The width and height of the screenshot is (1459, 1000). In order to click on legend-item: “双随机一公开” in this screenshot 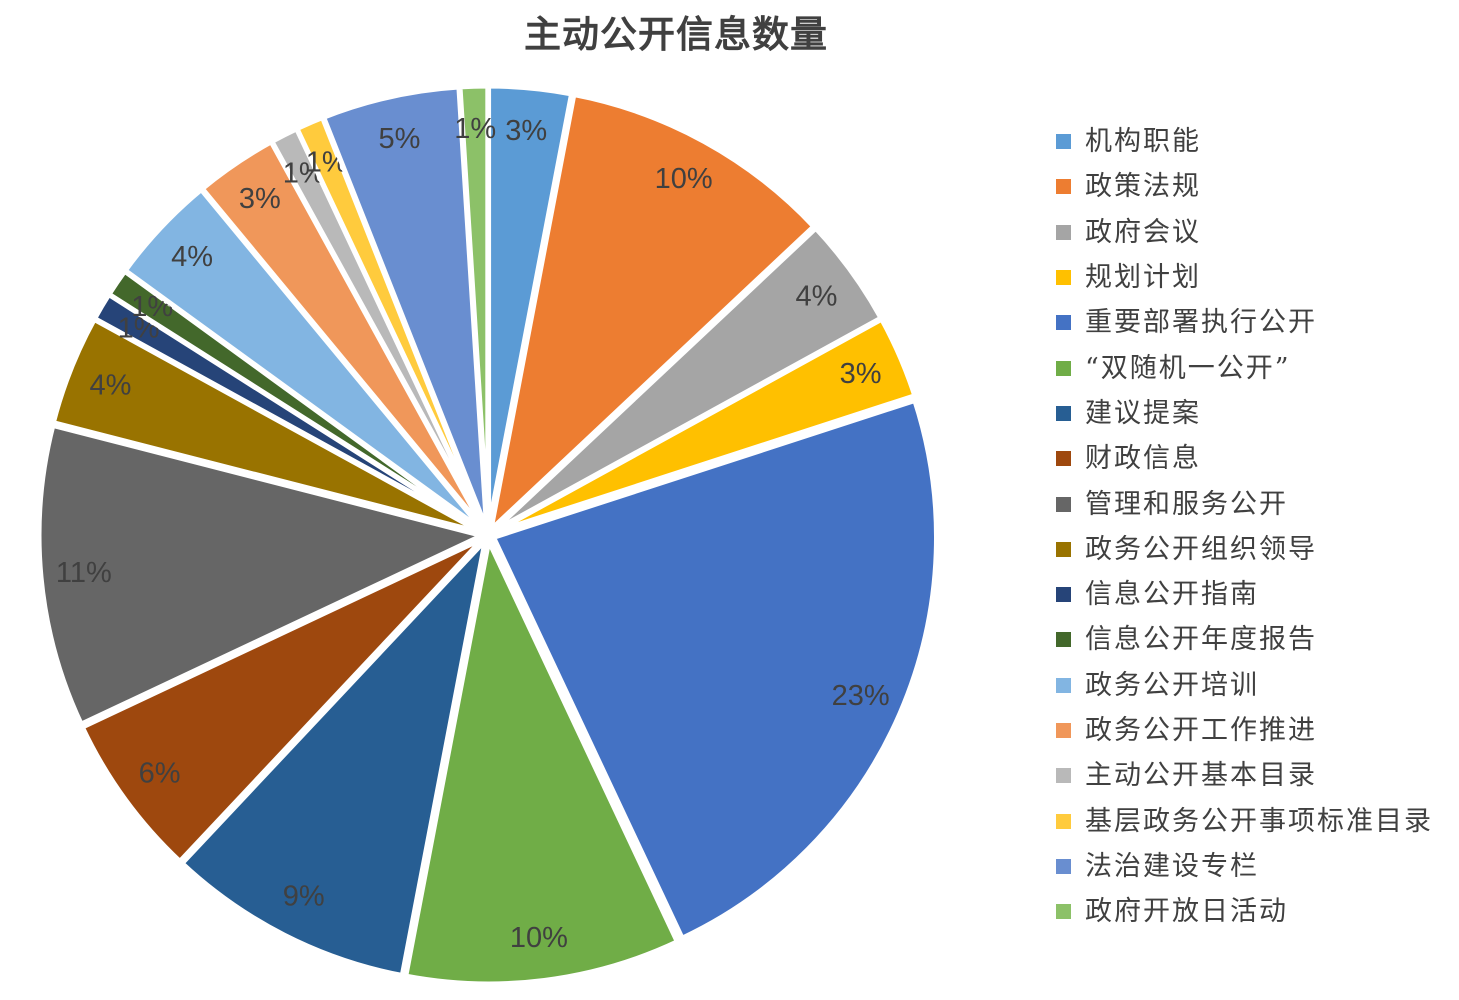, I will do `click(1244, 367)`.